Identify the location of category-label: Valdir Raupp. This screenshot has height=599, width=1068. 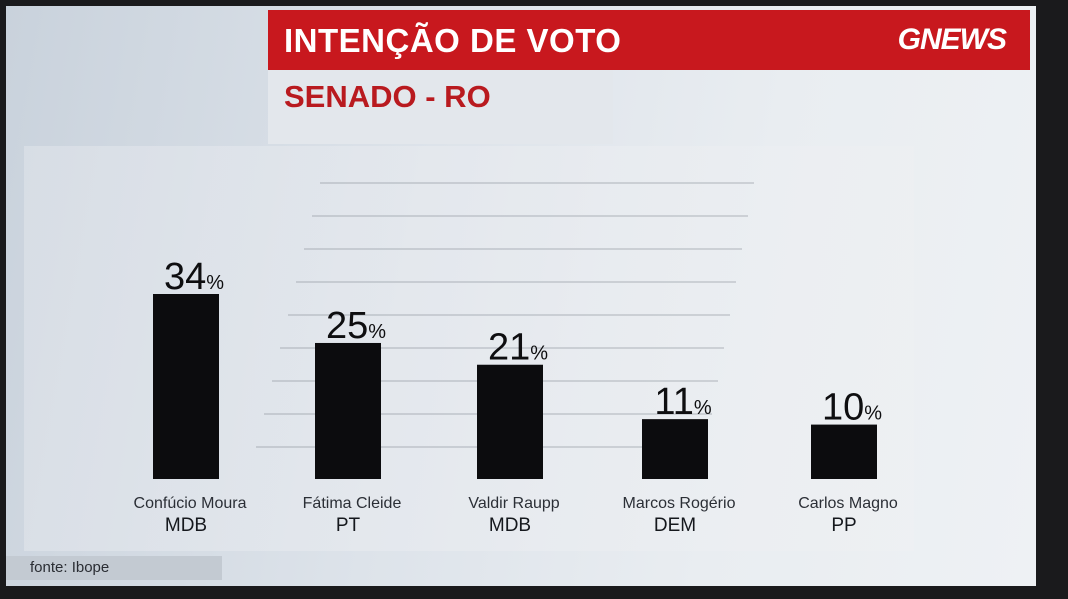
(513, 503).